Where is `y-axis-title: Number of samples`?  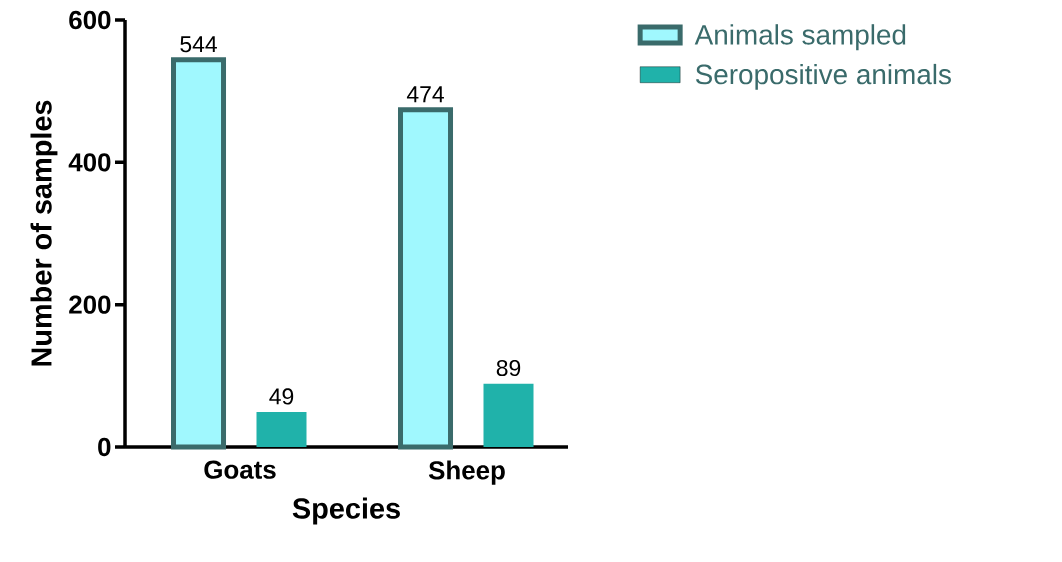 y-axis-title: Number of samples is located at coordinates (44, 233).